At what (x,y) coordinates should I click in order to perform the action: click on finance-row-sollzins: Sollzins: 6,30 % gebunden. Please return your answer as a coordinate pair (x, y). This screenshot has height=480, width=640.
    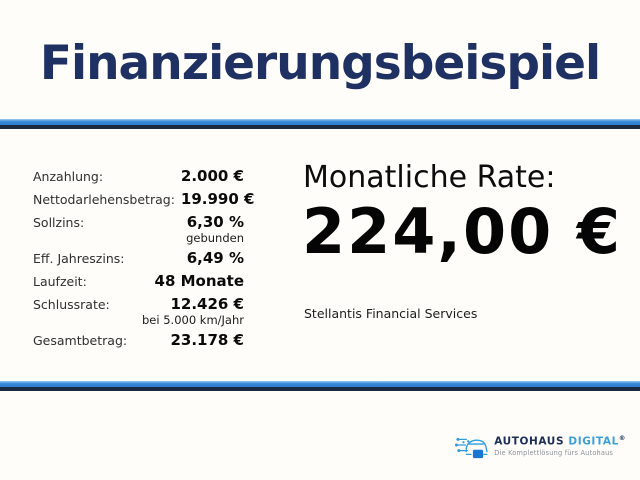
    Looking at the image, I should click on (138, 229).